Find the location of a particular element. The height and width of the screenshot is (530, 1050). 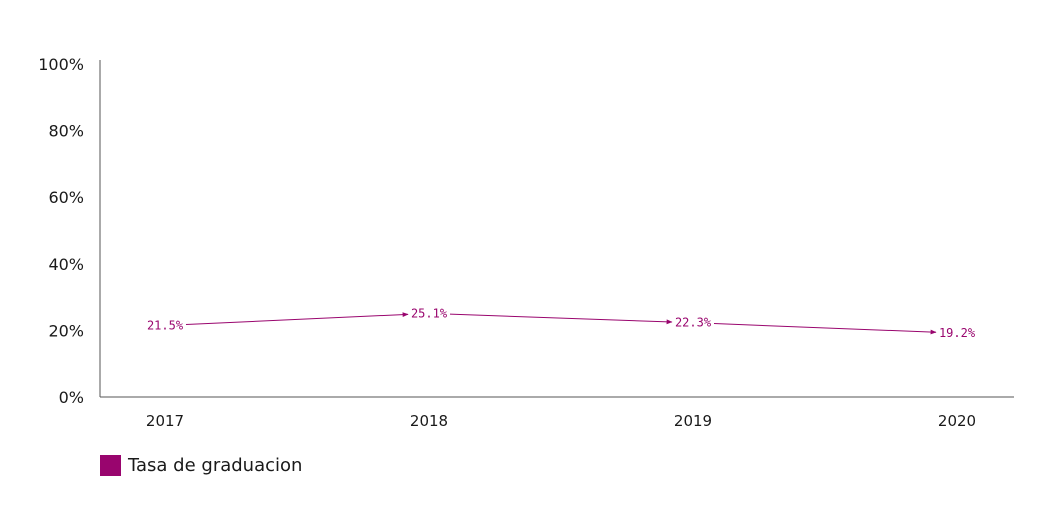

data-label: 19.2% is located at coordinates (957, 333).